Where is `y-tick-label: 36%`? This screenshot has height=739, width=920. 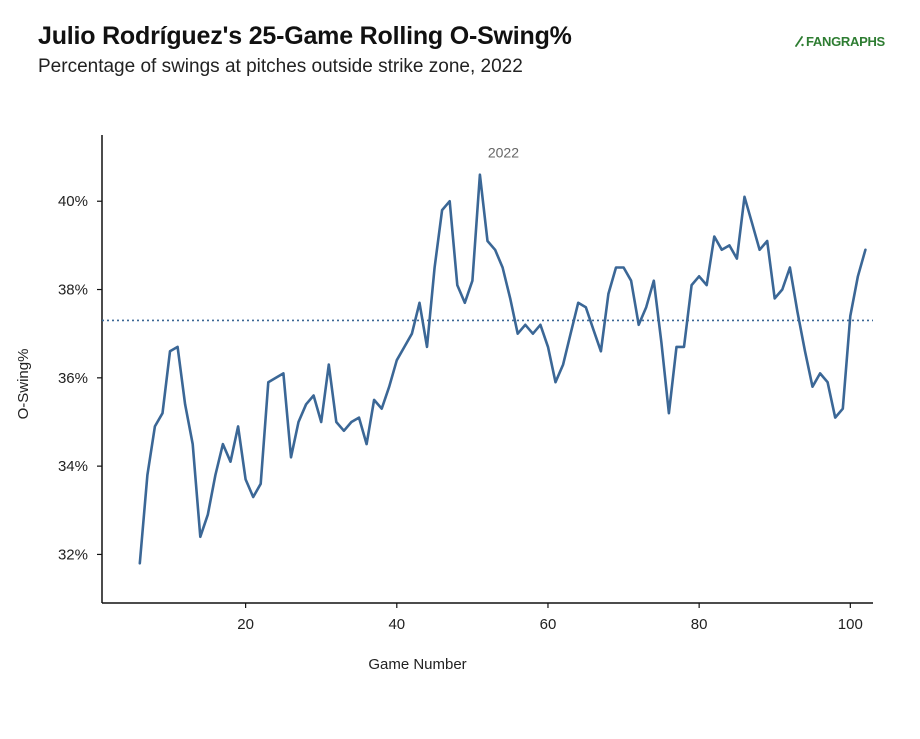
y-tick-label: 36% is located at coordinates (73, 378).